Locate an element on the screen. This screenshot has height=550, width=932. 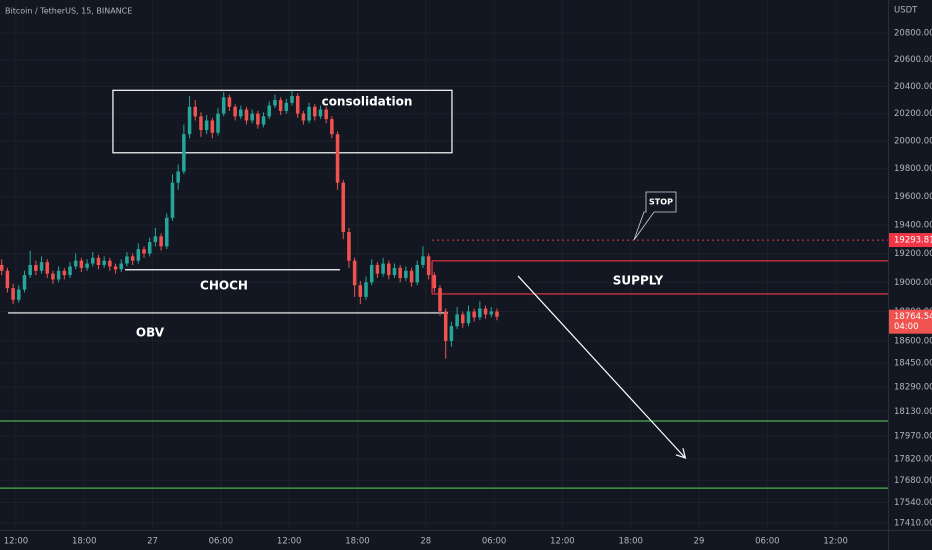
y-tick-label: 20600.00 is located at coordinates (913, 60).